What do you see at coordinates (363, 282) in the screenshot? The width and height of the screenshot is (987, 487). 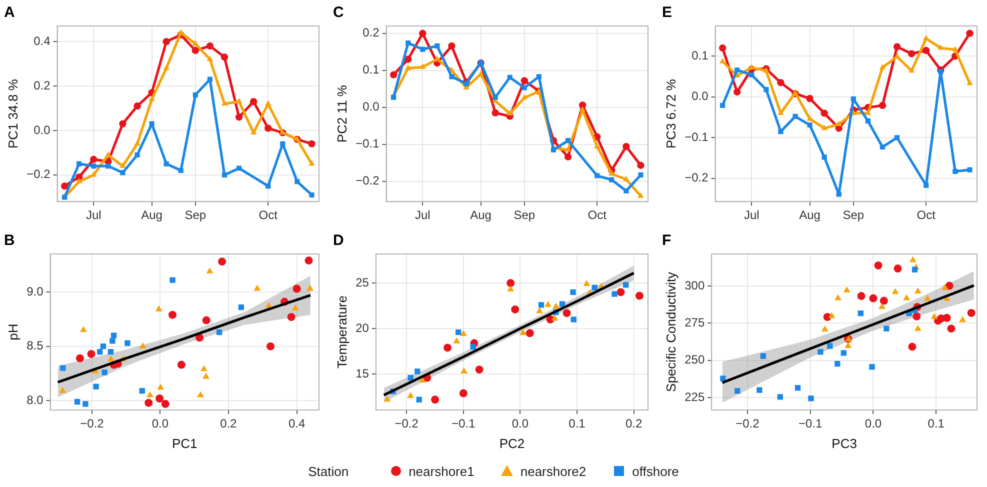 I see `y-tick-label: 25` at bounding box center [363, 282].